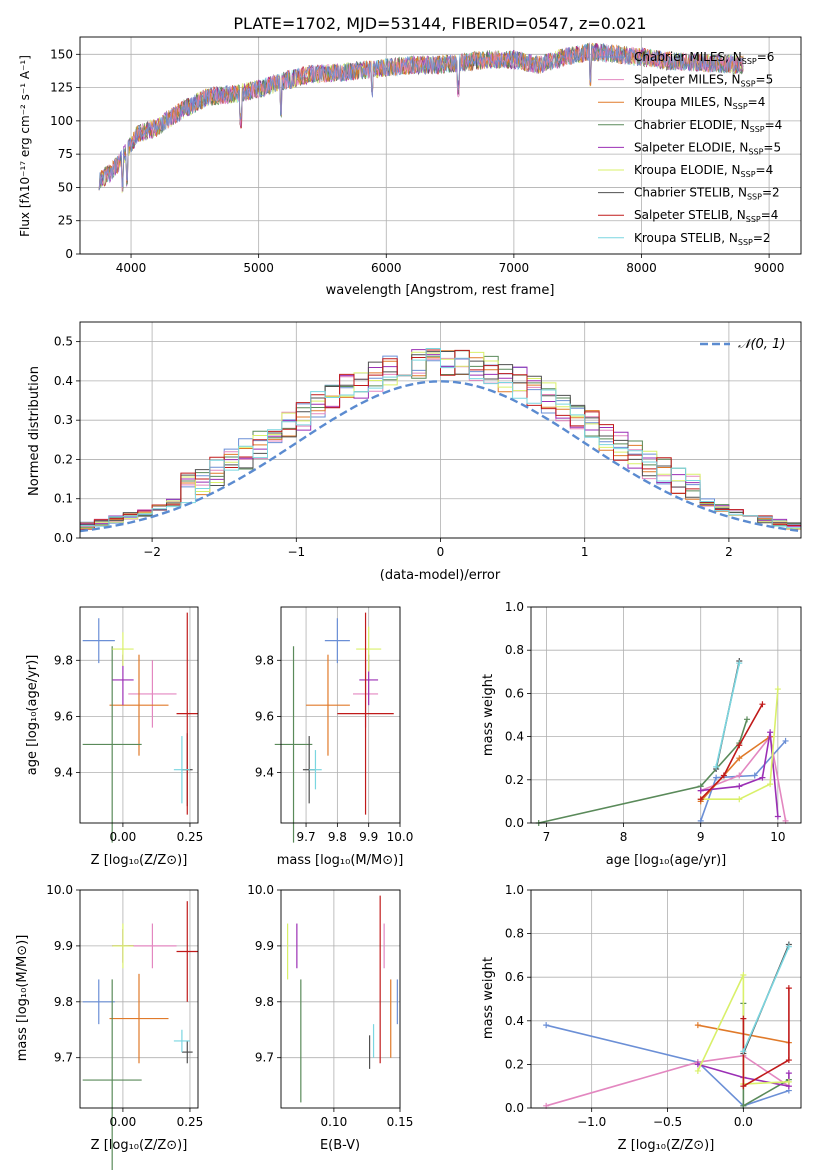 The width and height of the screenshot is (819, 1170). I want to click on age-weight-x-label: age [log₁₀(age/yr)], so click(666, 860).